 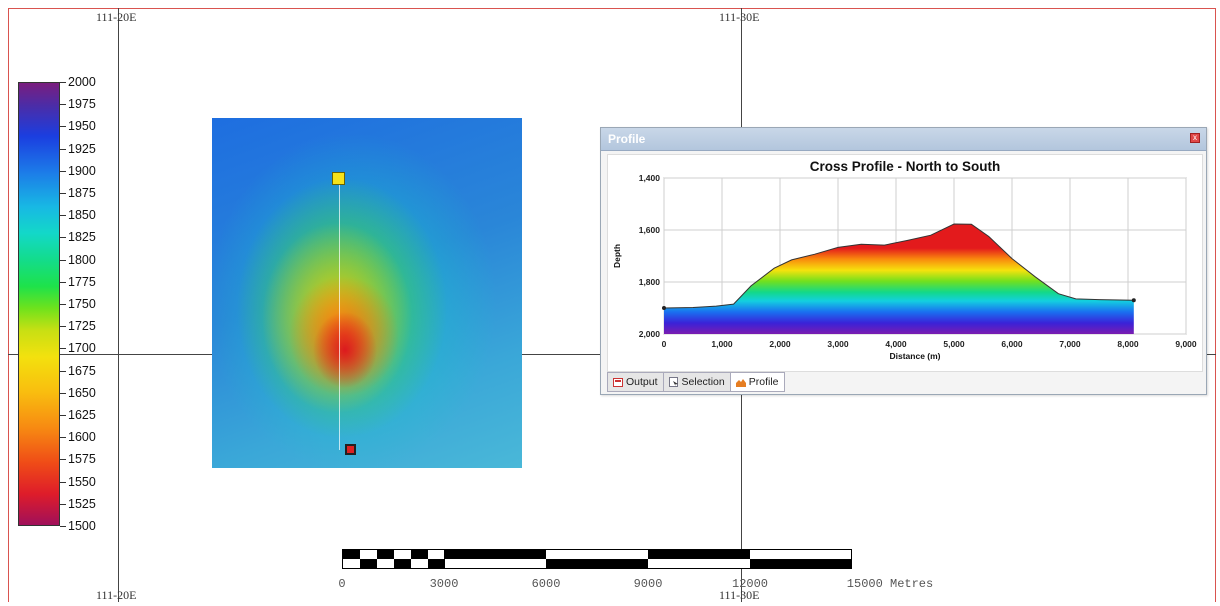 What do you see at coordinates (82, 104) in the screenshot?
I see `legend-label: 1975` at bounding box center [82, 104].